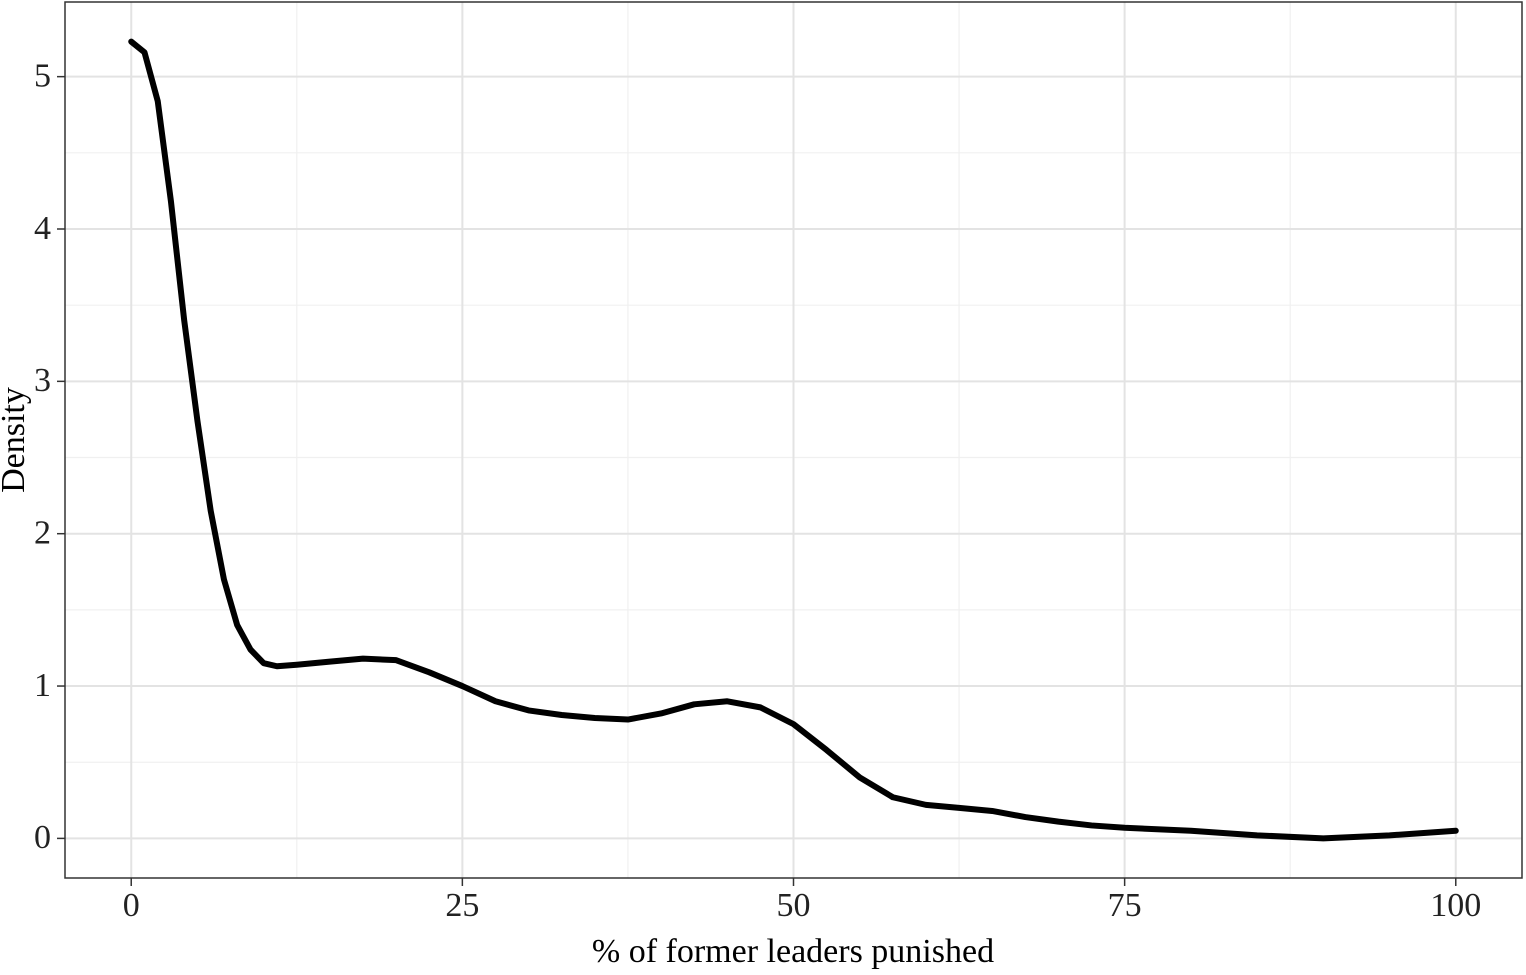 This screenshot has height=975, width=1526. Describe the element at coordinates (1125, 905) in the screenshot. I see `x-tick-label: 75` at that location.